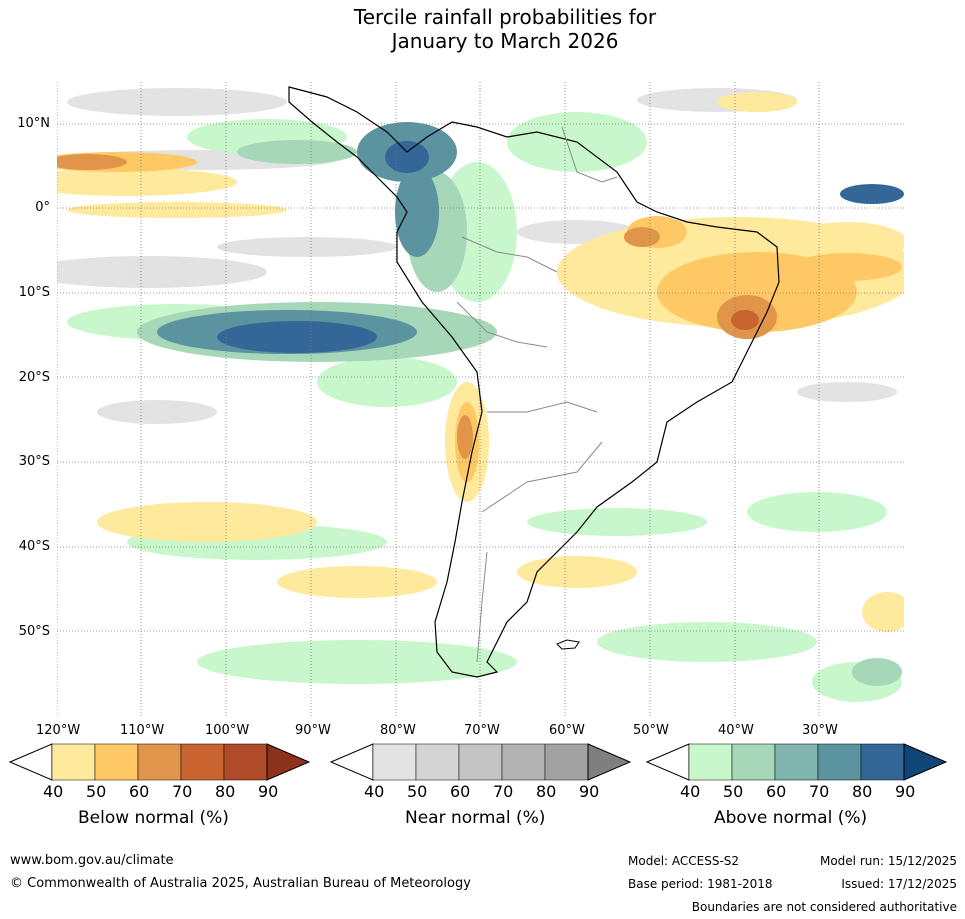 The height and width of the screenshot is (919, 965). Describe the element at coordinates (33, 123) in the screenshot. I see `lat-label-10n: 10°N` at that location.